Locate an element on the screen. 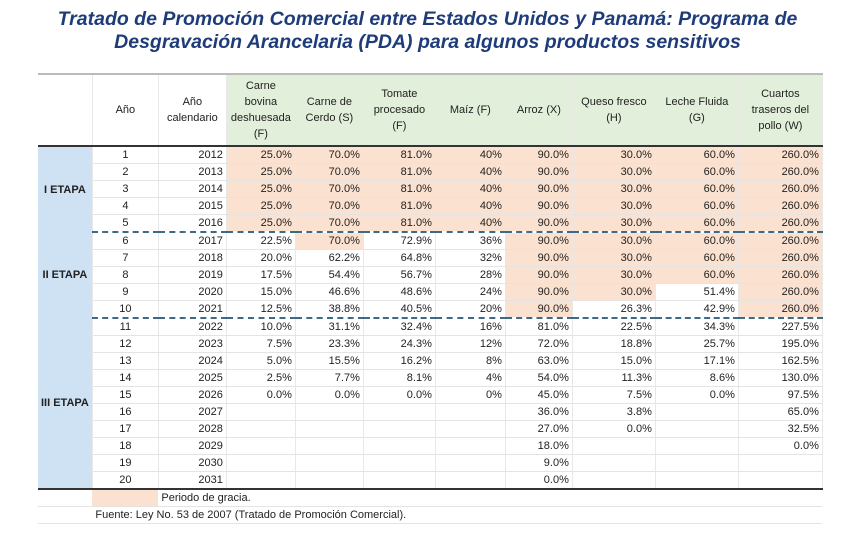 This screenshot has height=550, width=855. tariff-cell: 54.0% is located at coordinates (539, 378).